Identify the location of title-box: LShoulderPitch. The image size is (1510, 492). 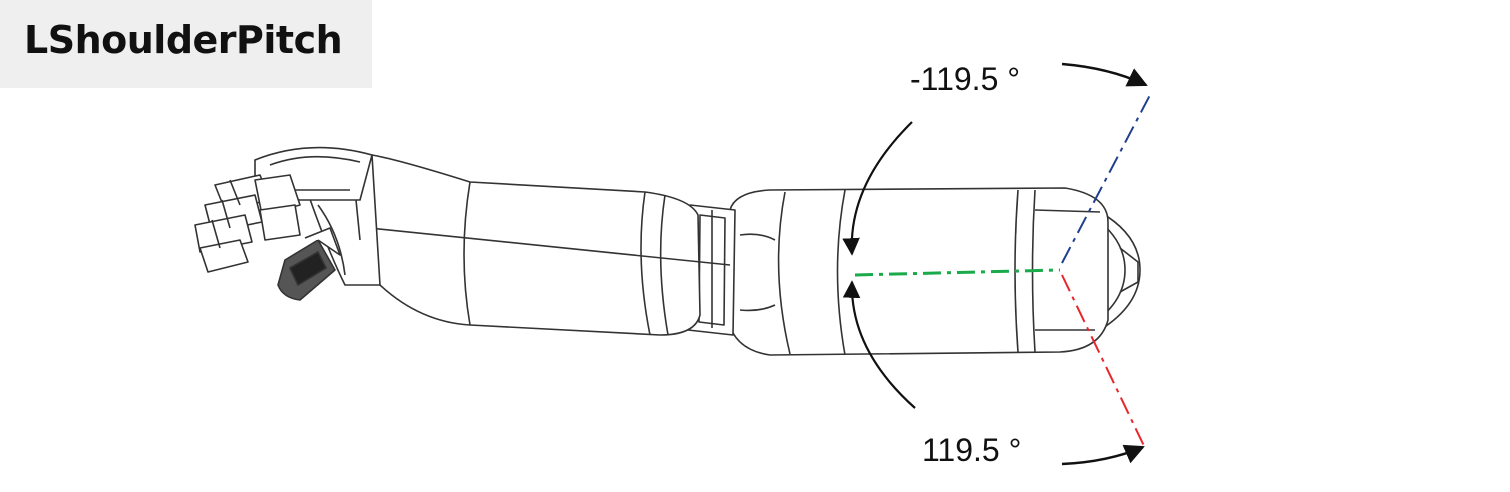
(186, 44).